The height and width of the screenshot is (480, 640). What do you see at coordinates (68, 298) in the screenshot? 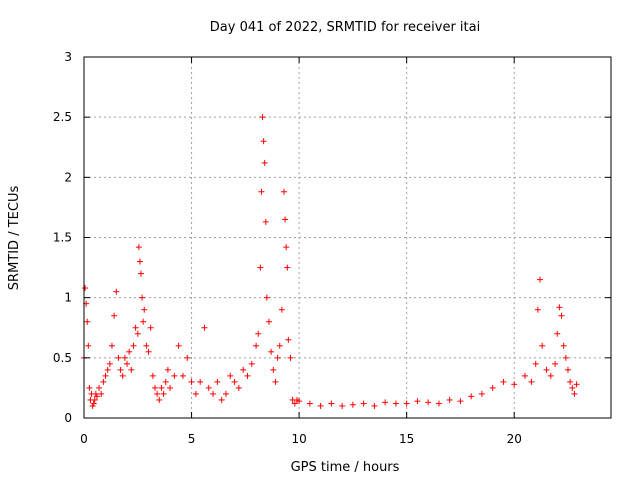
I see `y-tick-label: 1` at bounding box center [68, 298].